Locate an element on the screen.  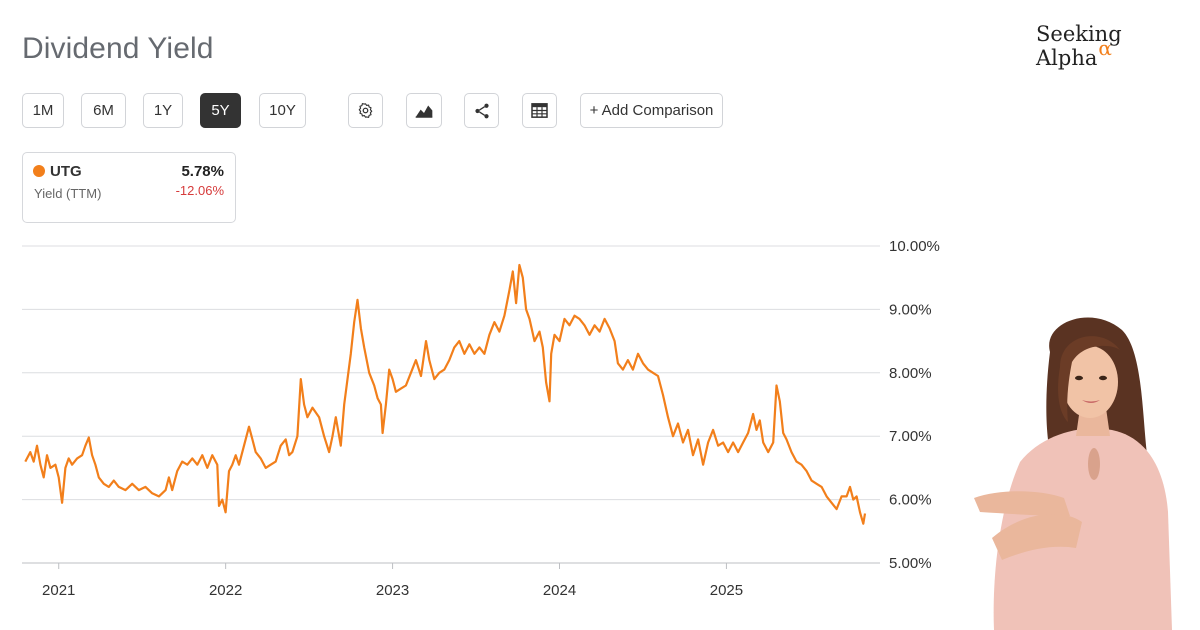
legend-ticker: UTG is located at coordinates (66, 171).